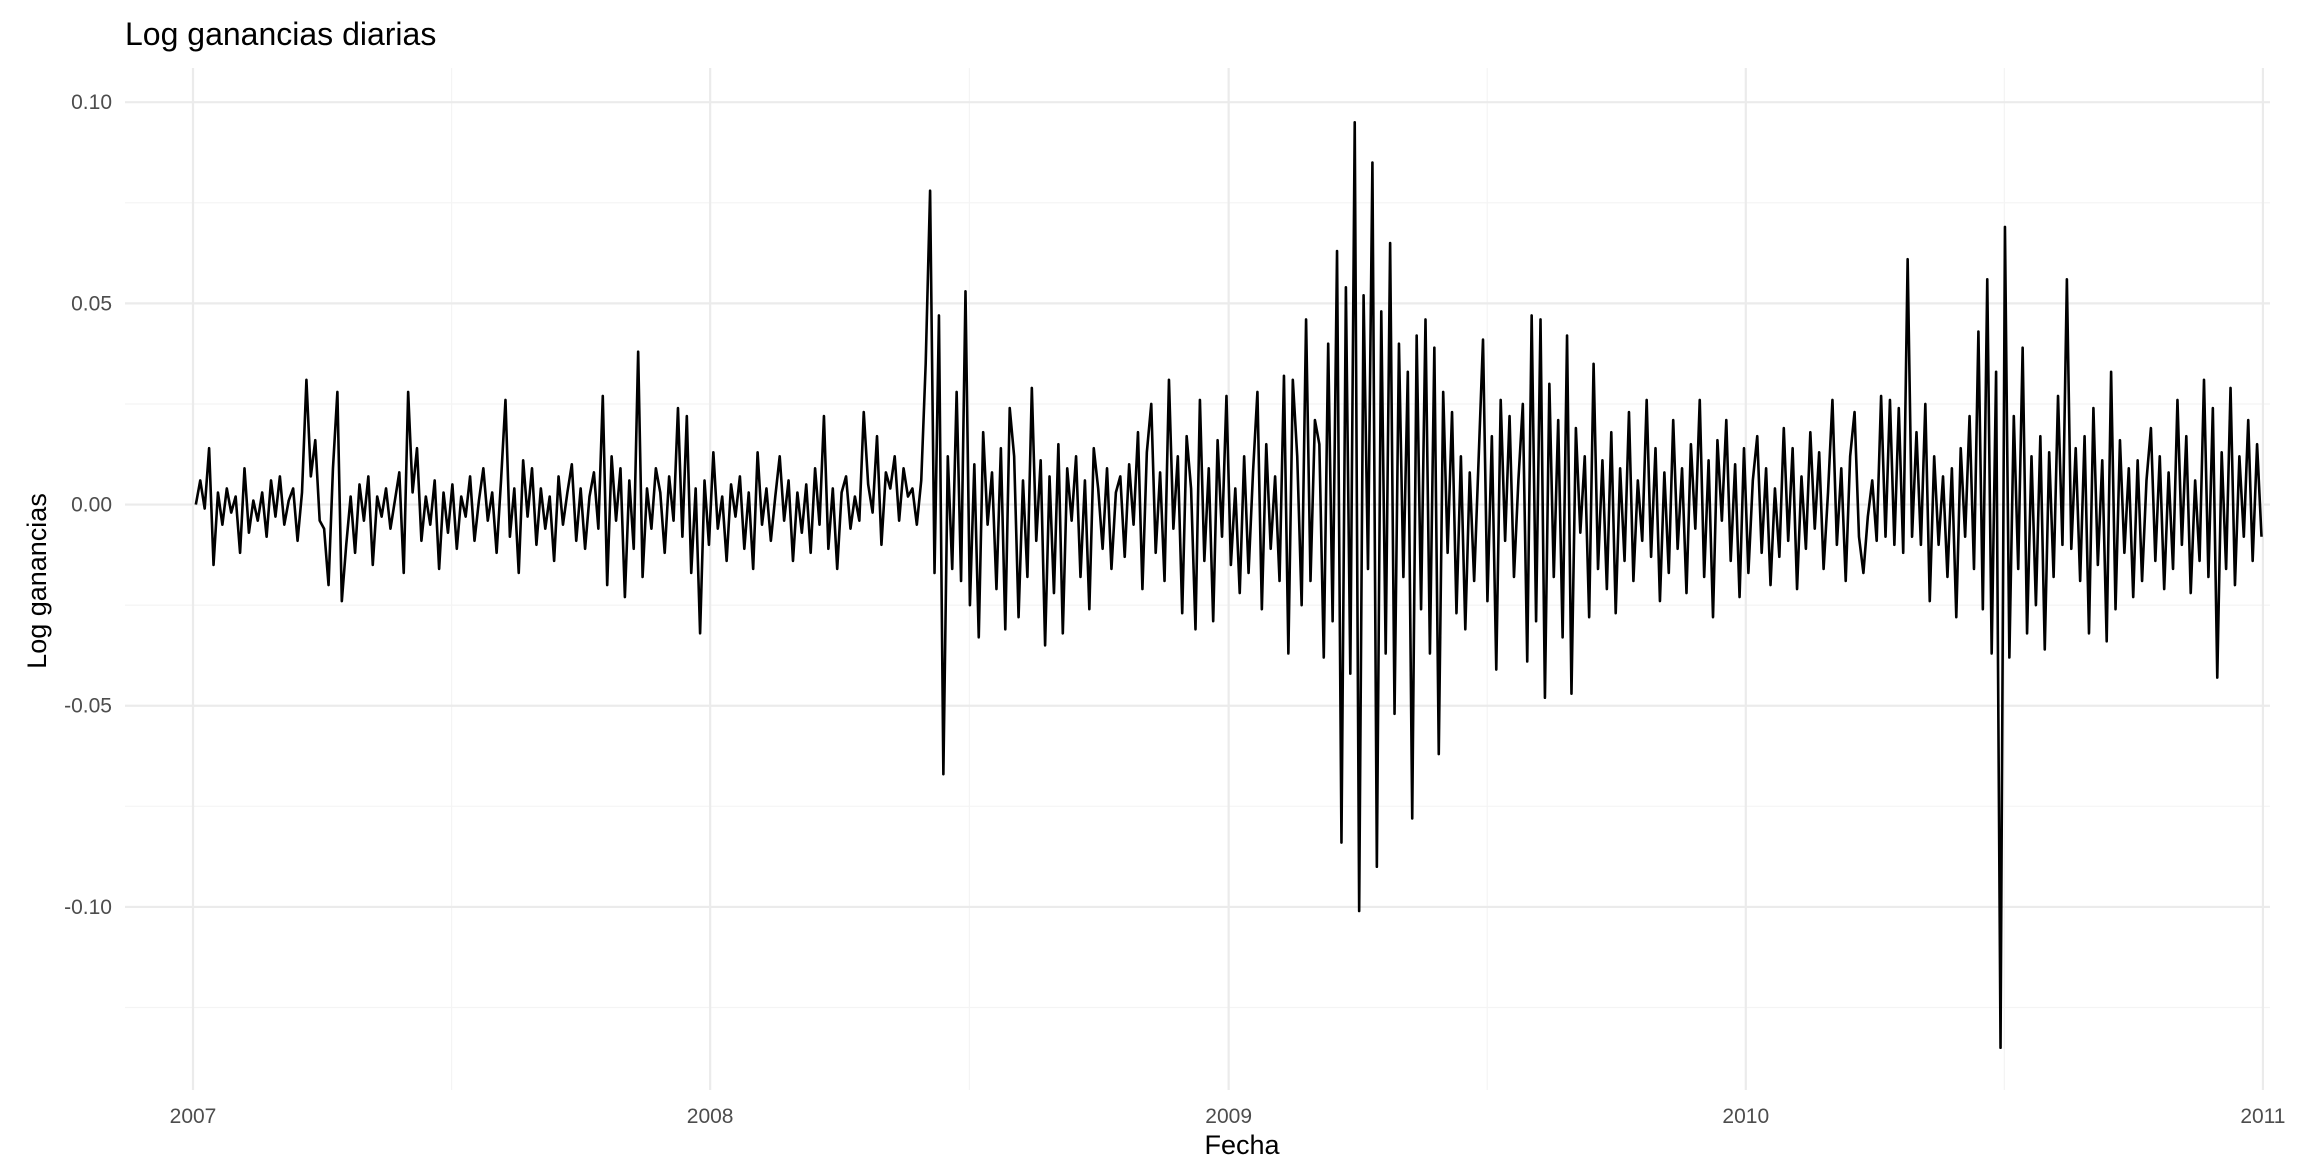 The height and width of the screenshot is (1162, 2306). I want to click on x-axis-ticks: 2007 2008 2009 2010 2011, so click(1228, 1116).